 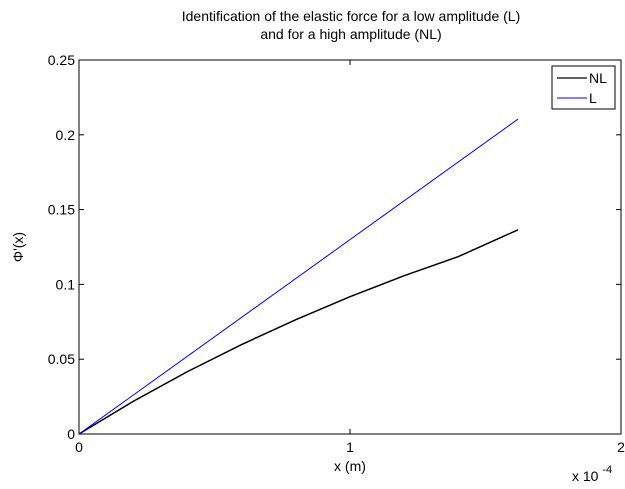 I want to click on x-tick-label: 0, so click(x=79, y=447).